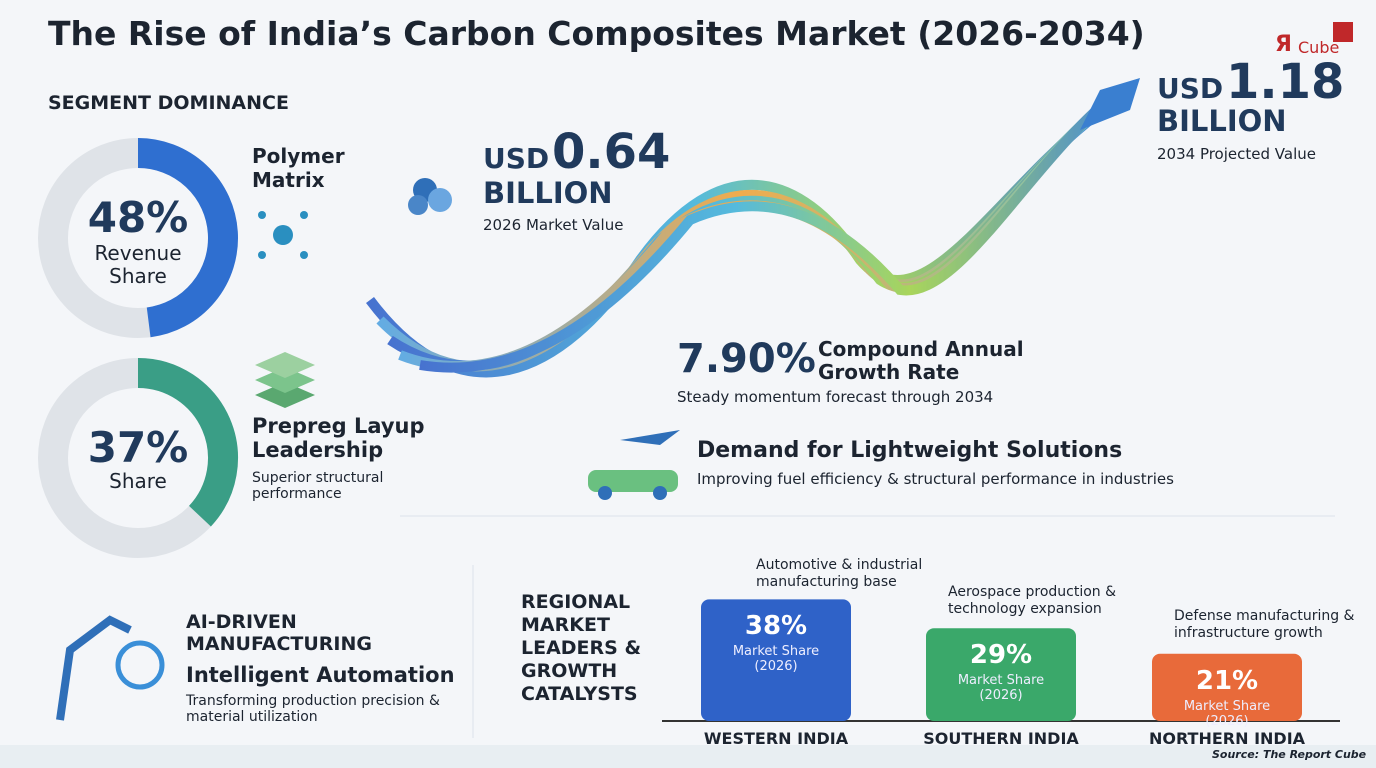 The width and height of the screenshot is (1376, 768). Describe the element at coordinates (553, 225) in the screenshot. I see `caption: 2026 Market Value` at that location.